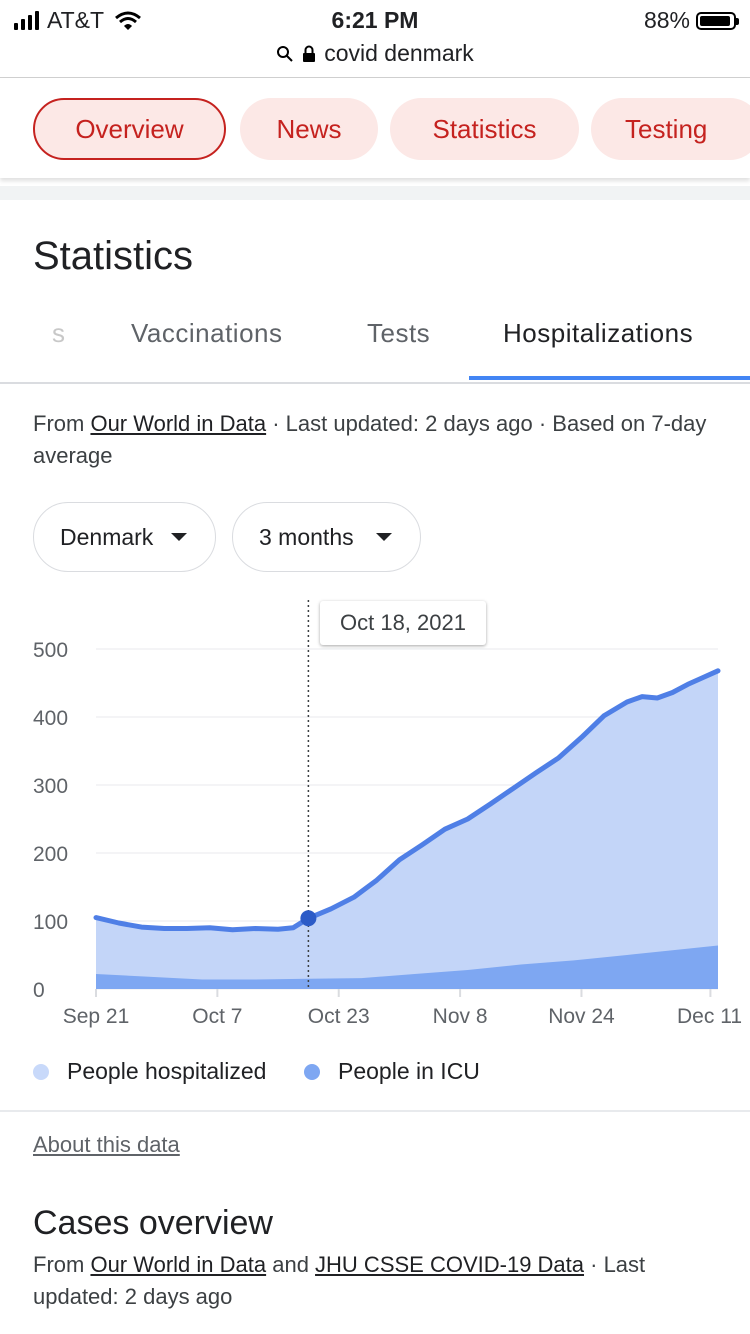 This screenshot has height=1334, width=750. What do you see at coordinates (50, 786) in the screenshot?
I see `y-tick-label: 300` at bounding box center [50, 786].